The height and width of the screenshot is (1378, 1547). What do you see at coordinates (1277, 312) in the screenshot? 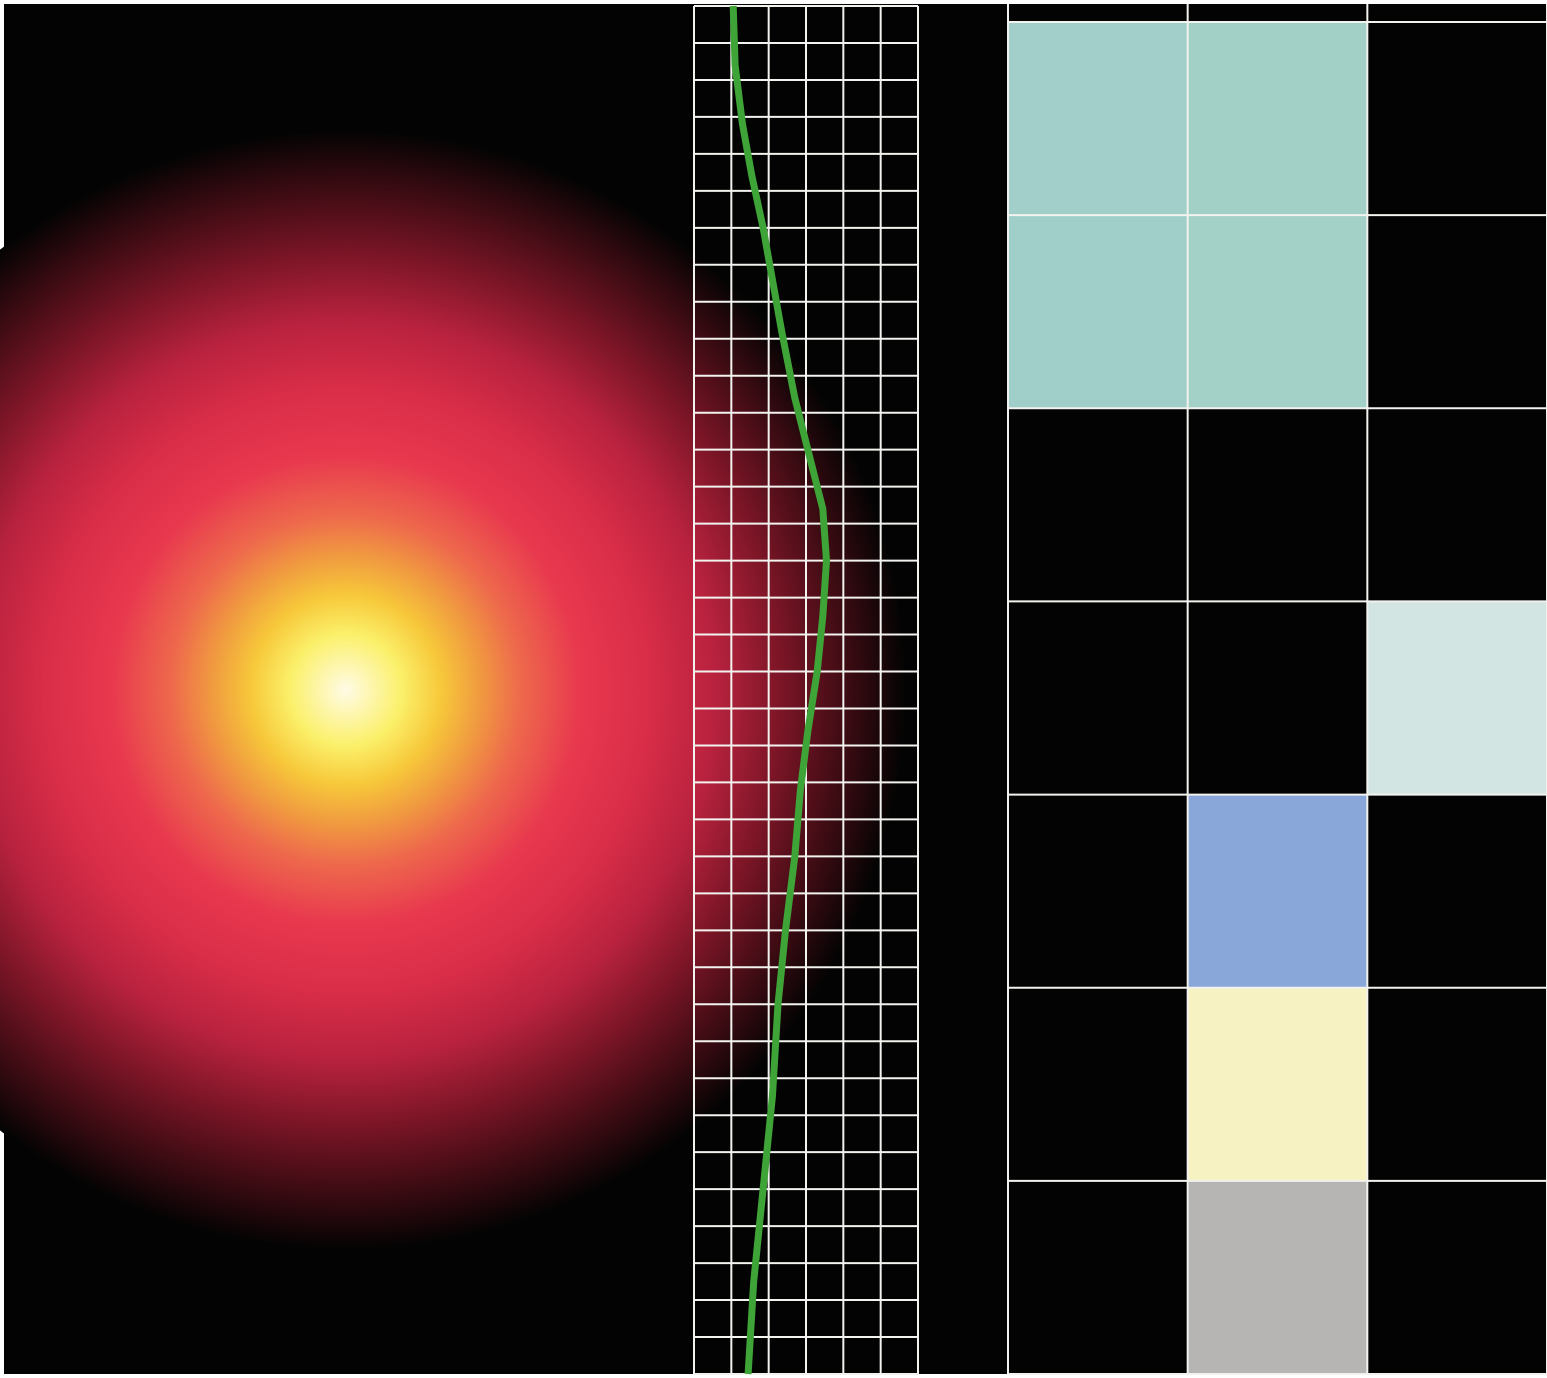
I see `mosaic-cell-r1-c1` at bounding box center [1277, 312].